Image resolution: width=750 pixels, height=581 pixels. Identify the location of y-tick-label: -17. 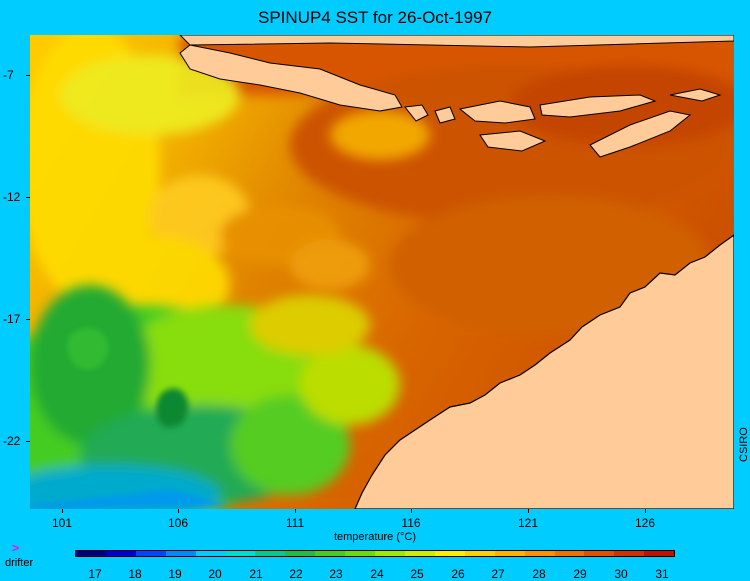
(12, 319).